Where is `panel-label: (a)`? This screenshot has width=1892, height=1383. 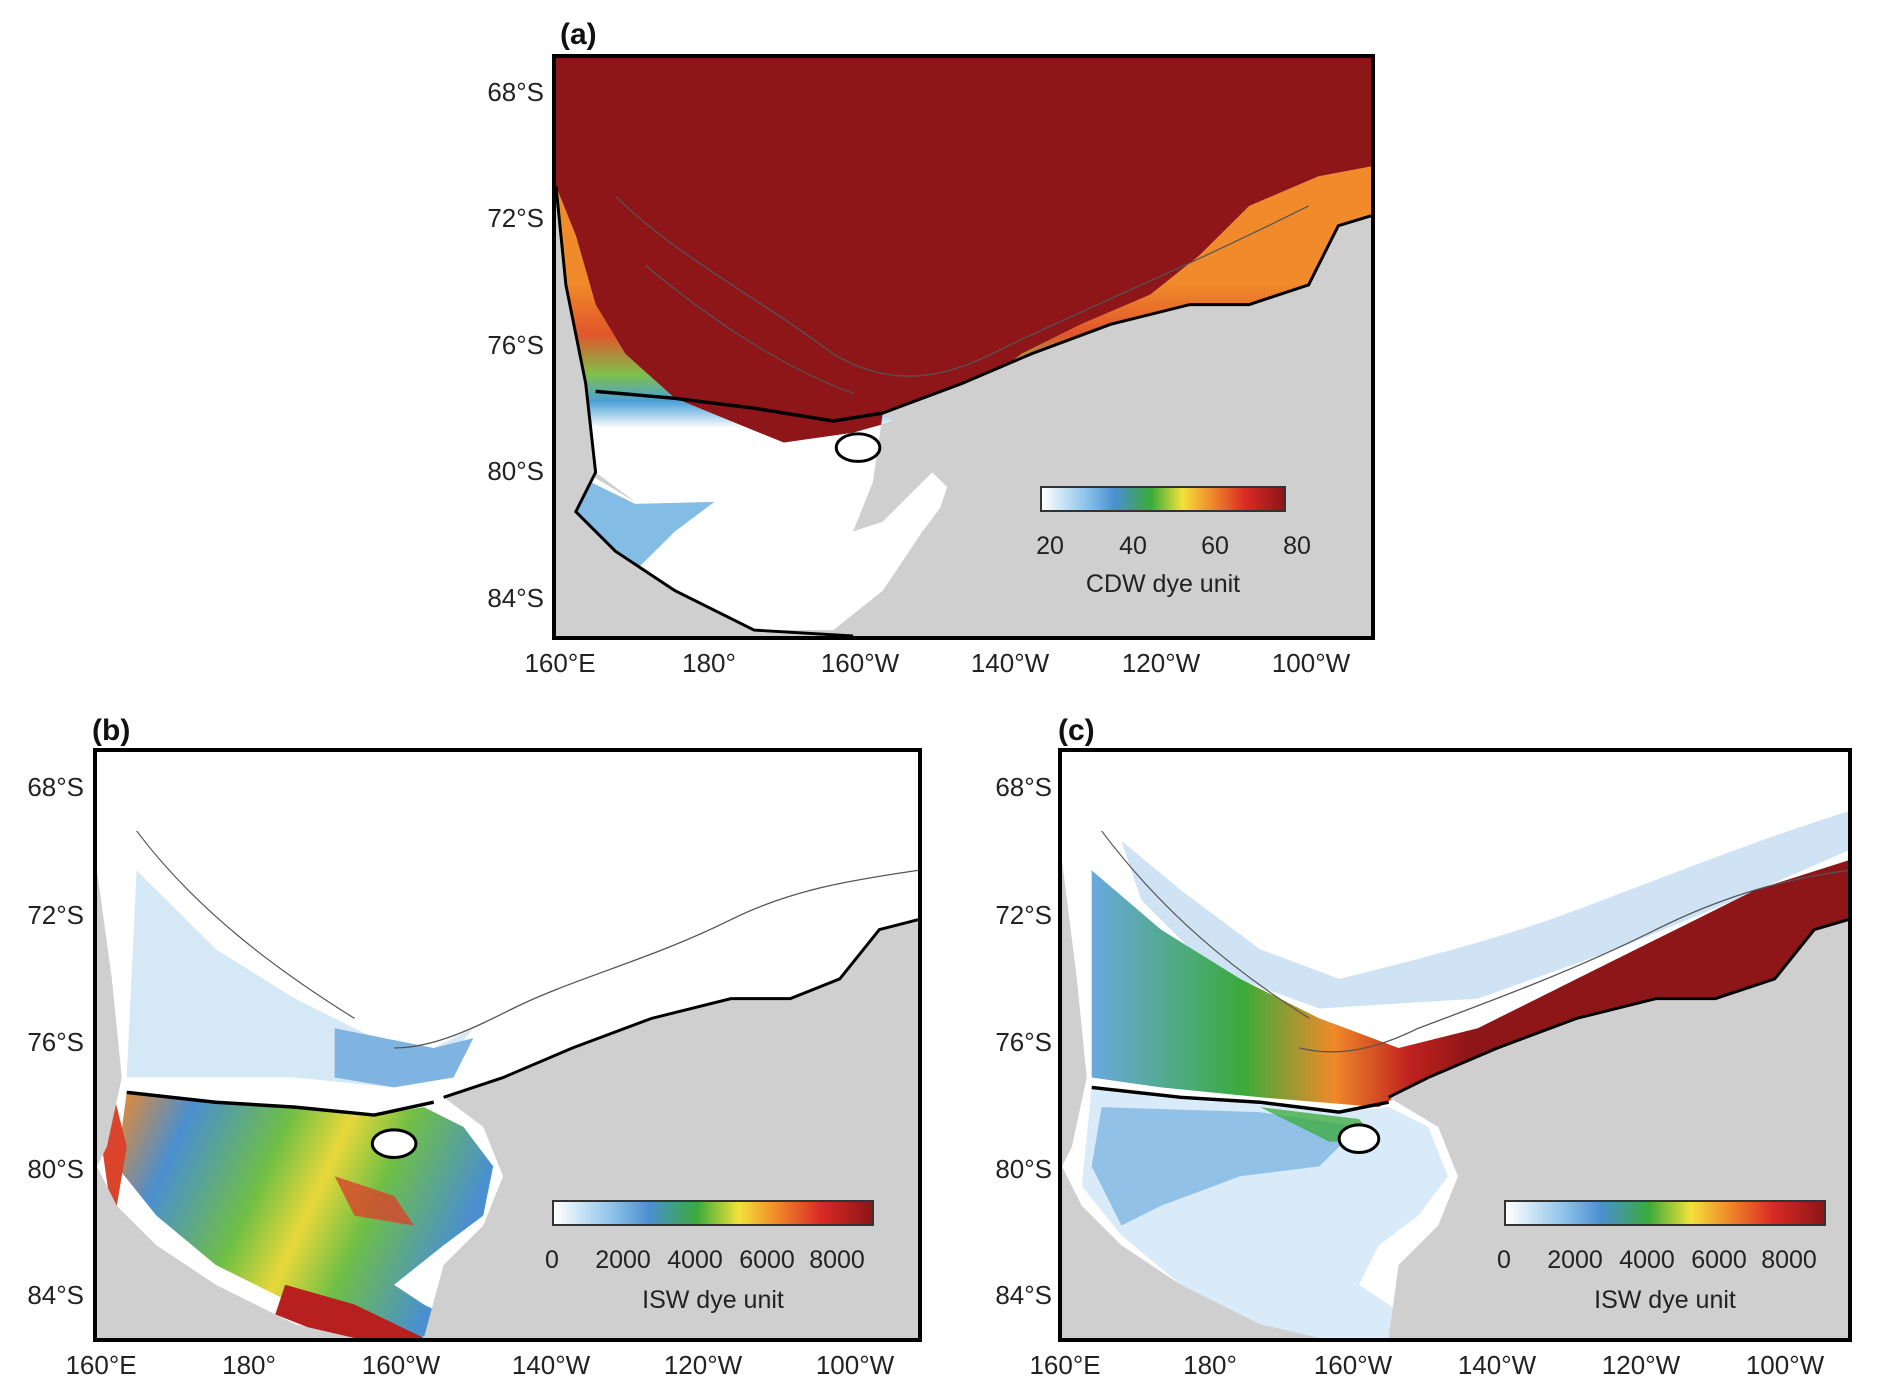
panel-label: (a) is located at coordinates (578, 34).